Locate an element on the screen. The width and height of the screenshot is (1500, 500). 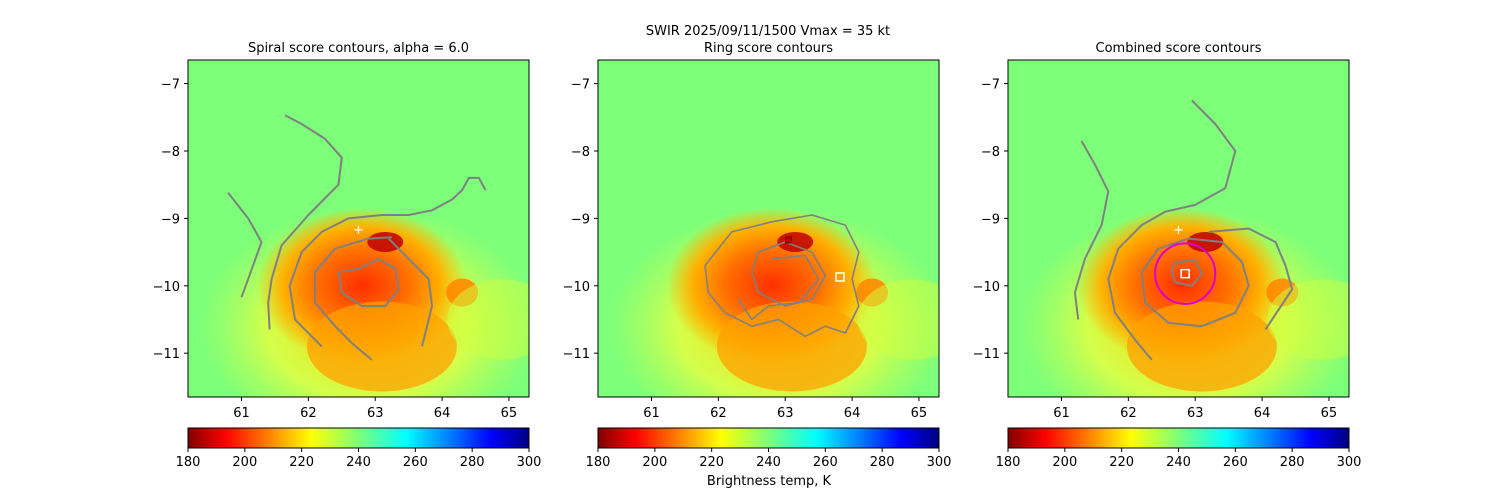
figure-suptitle: SWIR 2025/09/11/1500 Vmax = 35 kt is located at coordinates (768, 31).